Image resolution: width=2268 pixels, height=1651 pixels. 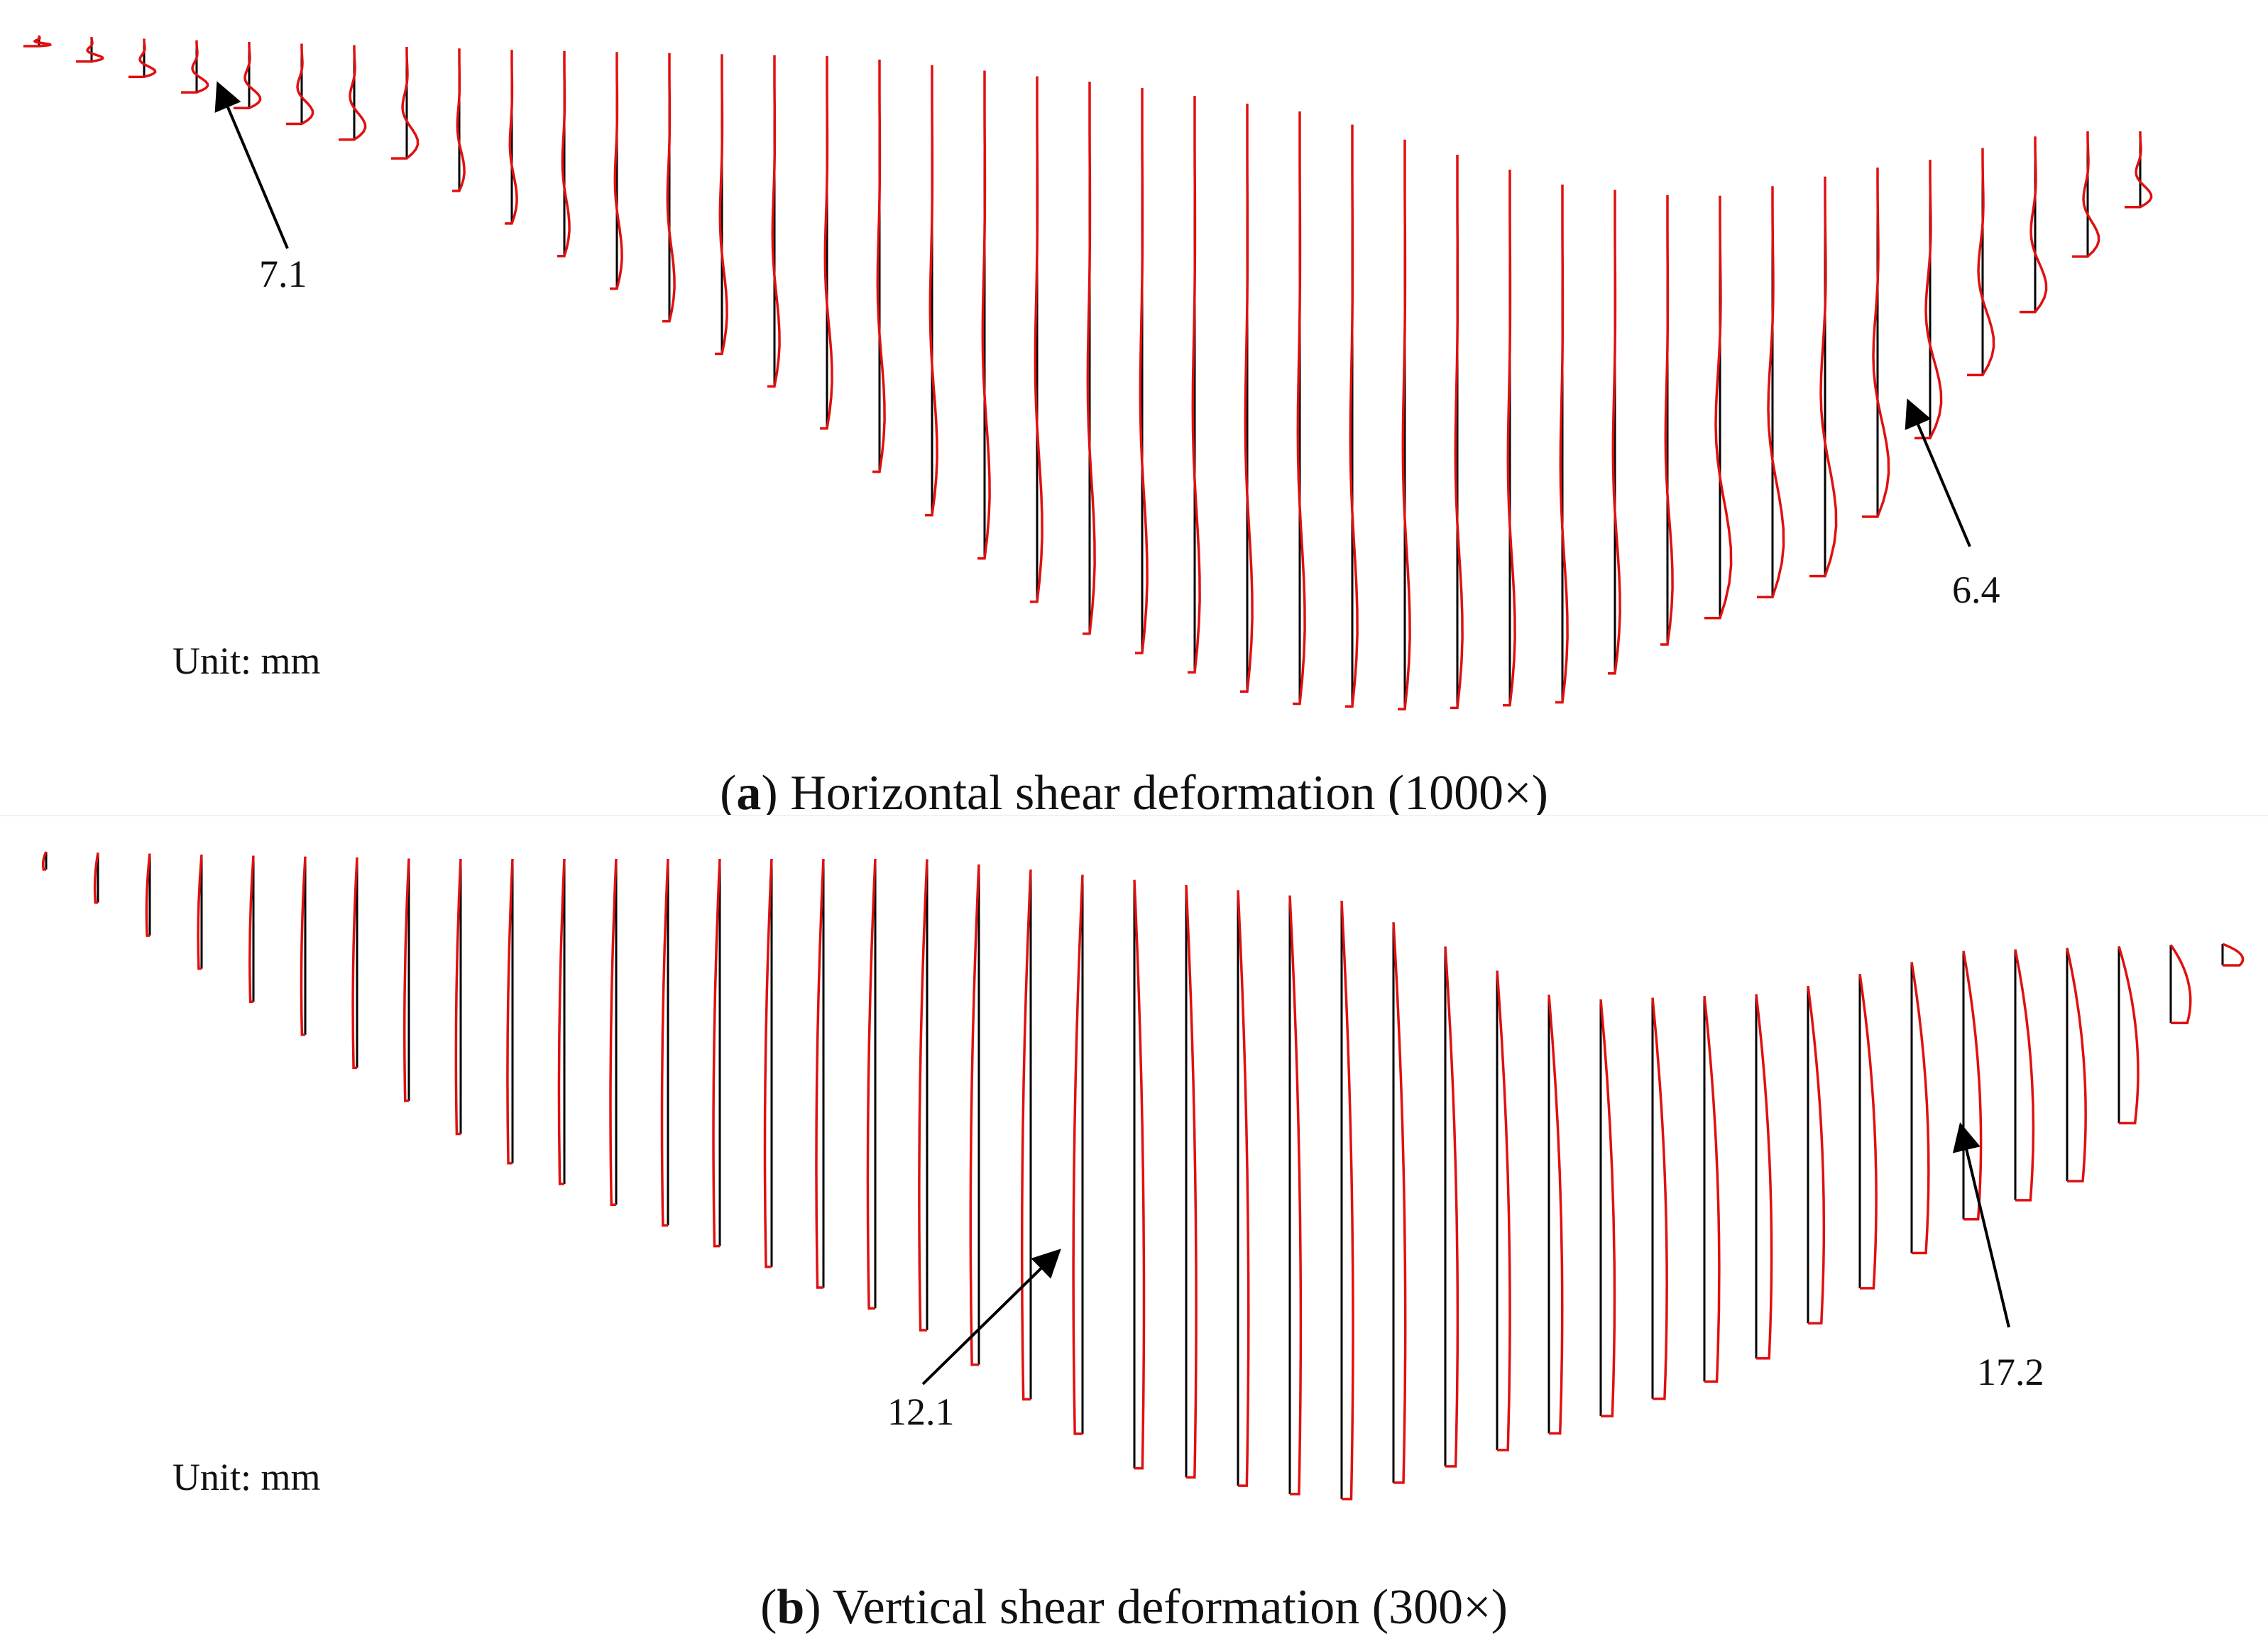 What do you see at coordinates (283, 274) in the screenshot?
I see `annotation-label-7-1: 7.1` at bounding box center [283, 274].